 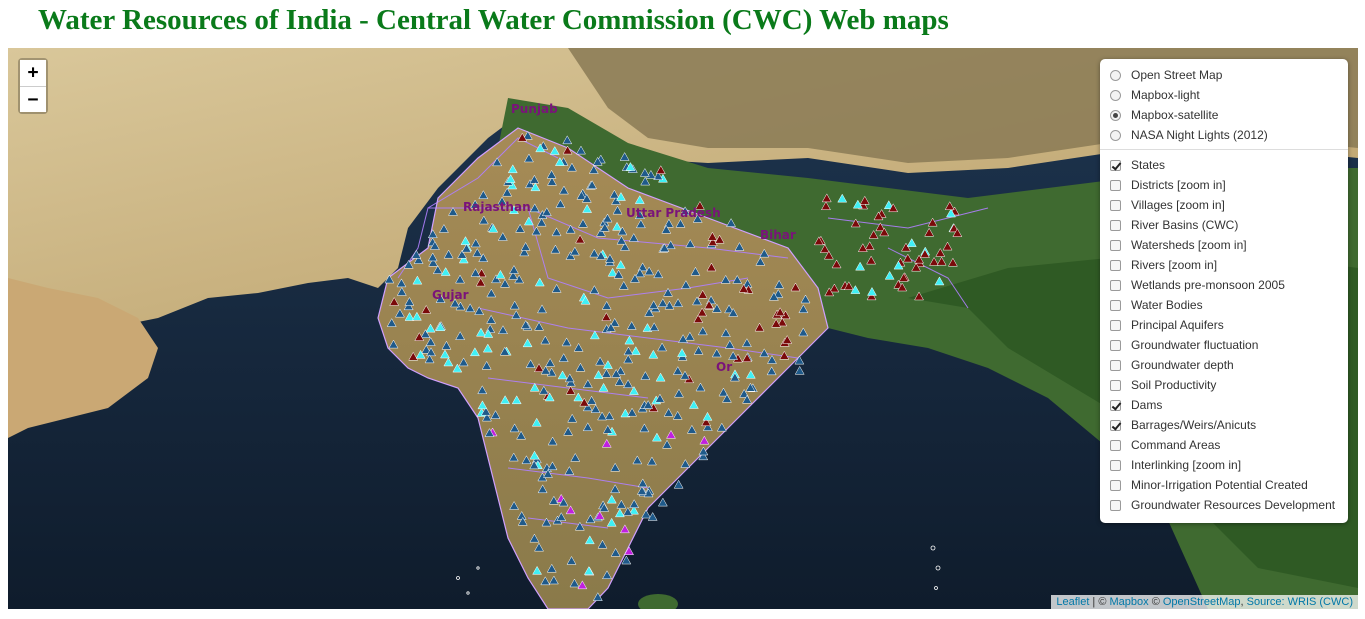 I want to click on overlay-option: Groundwater fluctuation, so click(x=1223, y=345).